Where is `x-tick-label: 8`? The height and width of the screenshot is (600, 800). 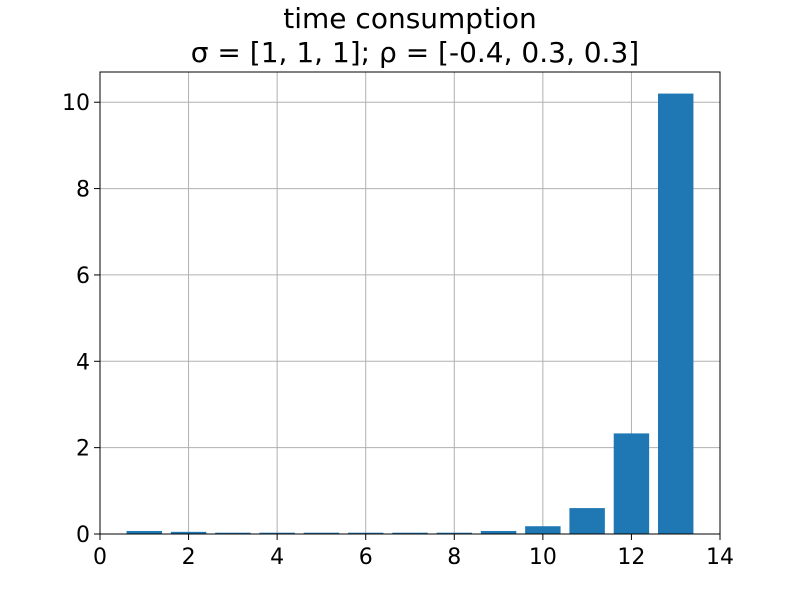
x-tick-label: 8 is located at coordinates (454, 557).